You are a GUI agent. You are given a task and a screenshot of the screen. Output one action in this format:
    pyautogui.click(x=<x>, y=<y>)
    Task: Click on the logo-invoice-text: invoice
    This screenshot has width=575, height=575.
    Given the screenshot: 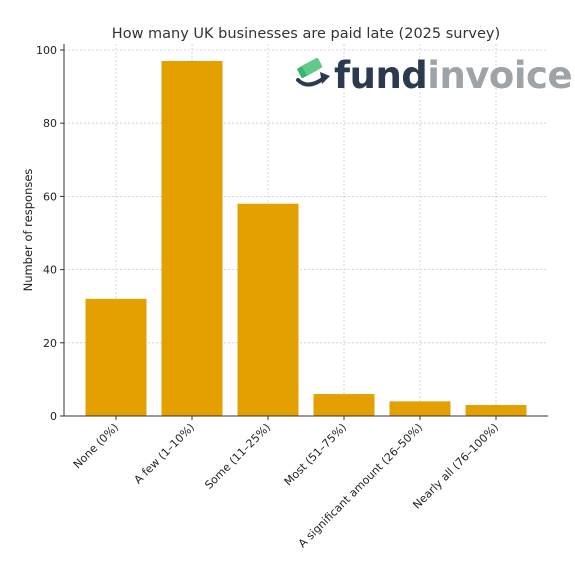 What is the action you would take?
    pyautogui.click(x=499, y=75)
    